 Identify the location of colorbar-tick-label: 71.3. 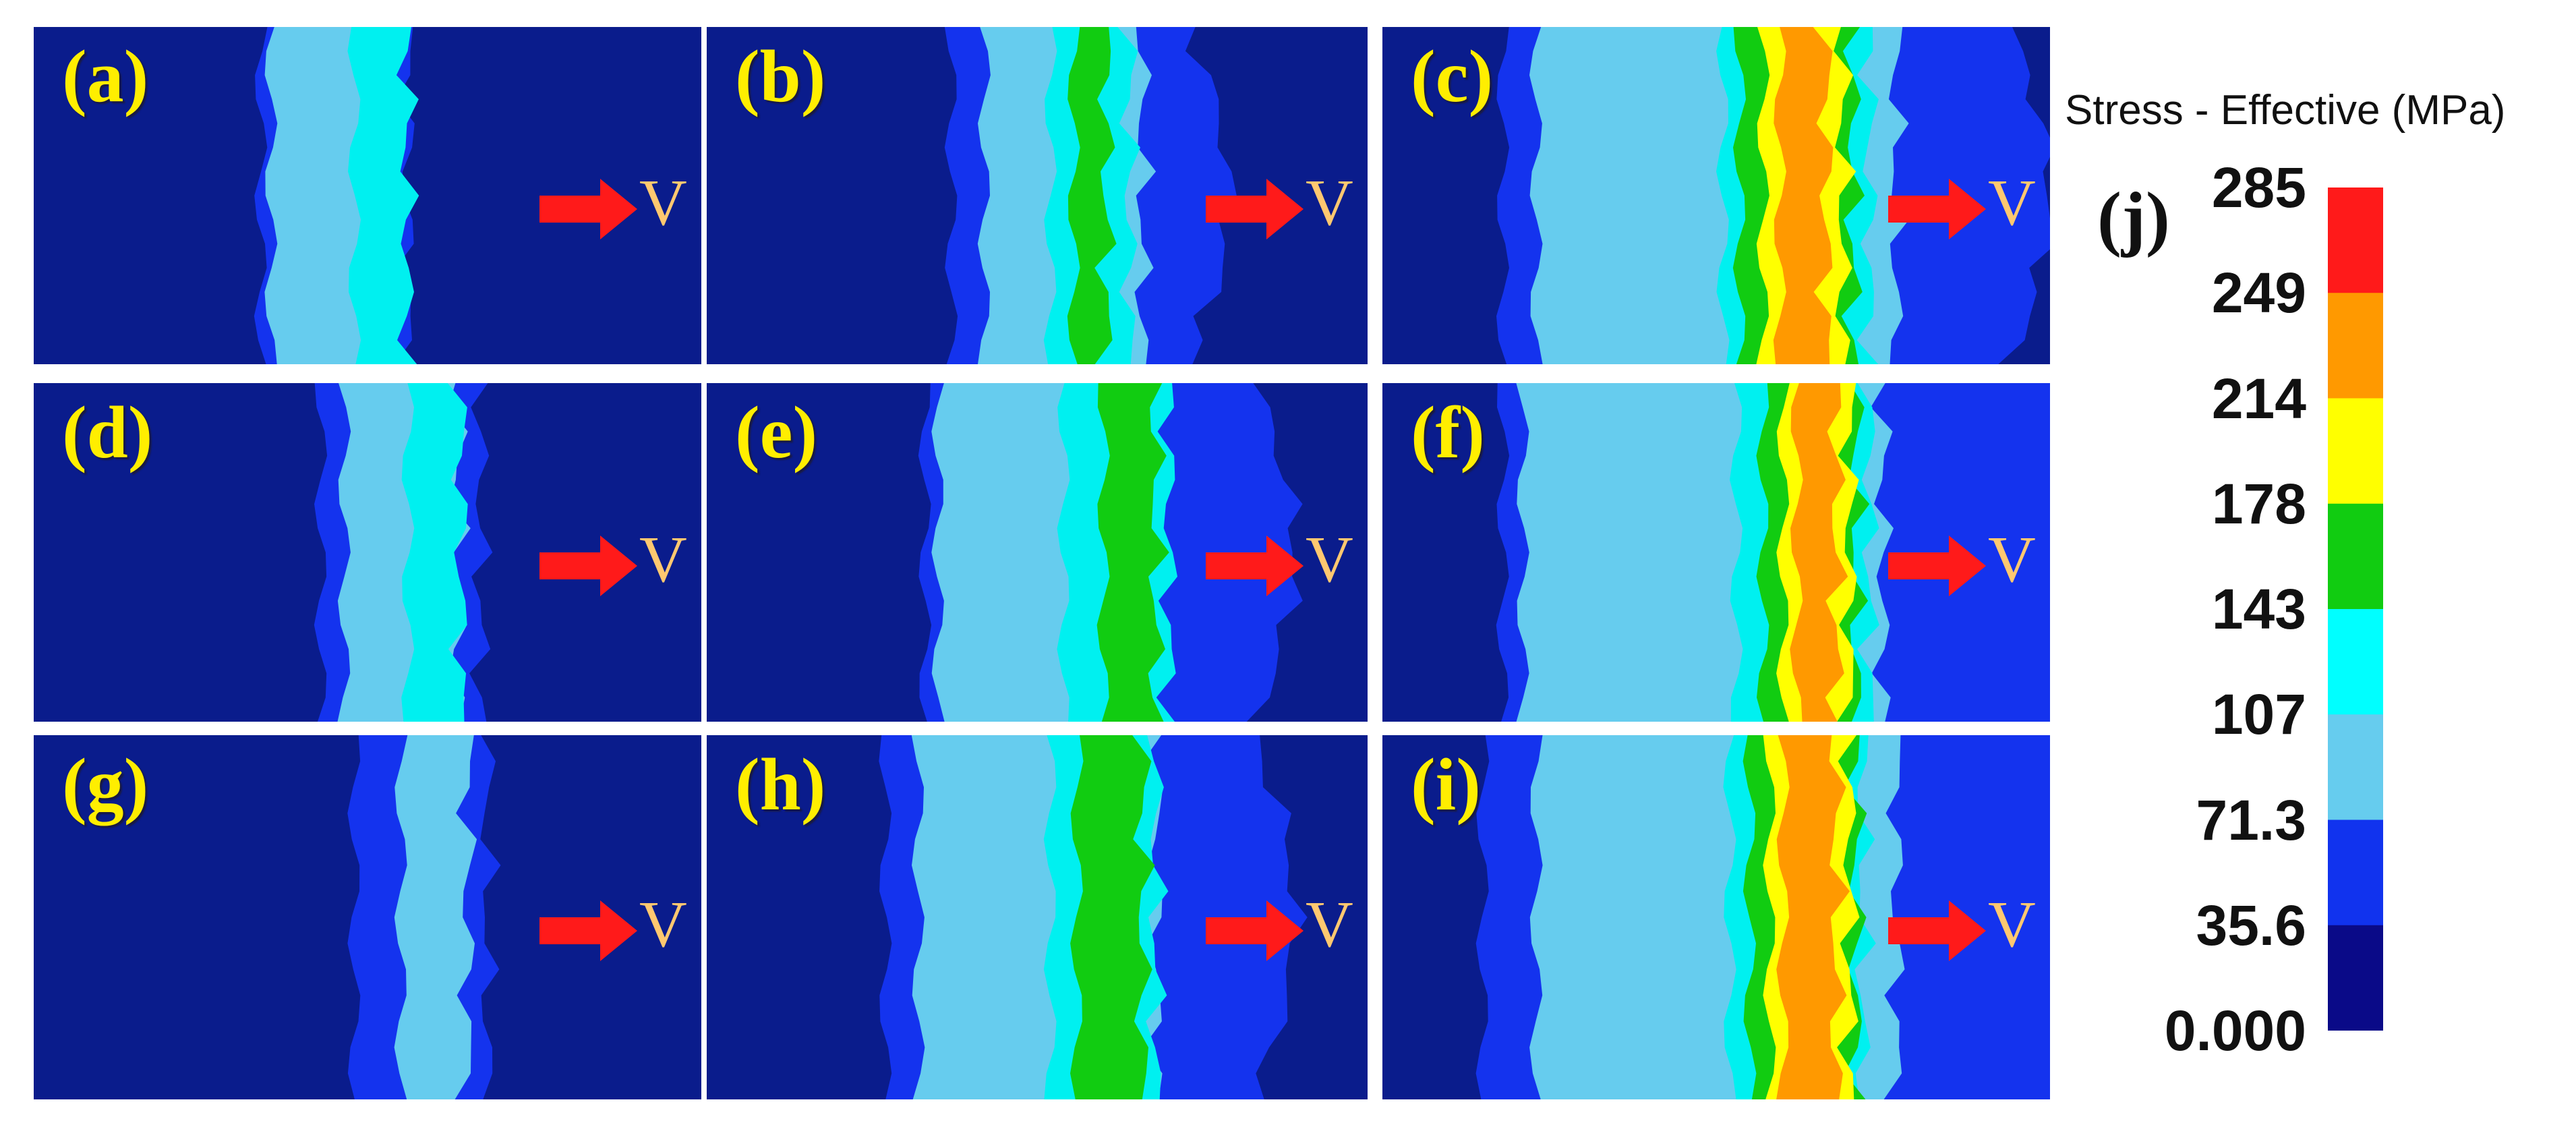
(2251, 820).